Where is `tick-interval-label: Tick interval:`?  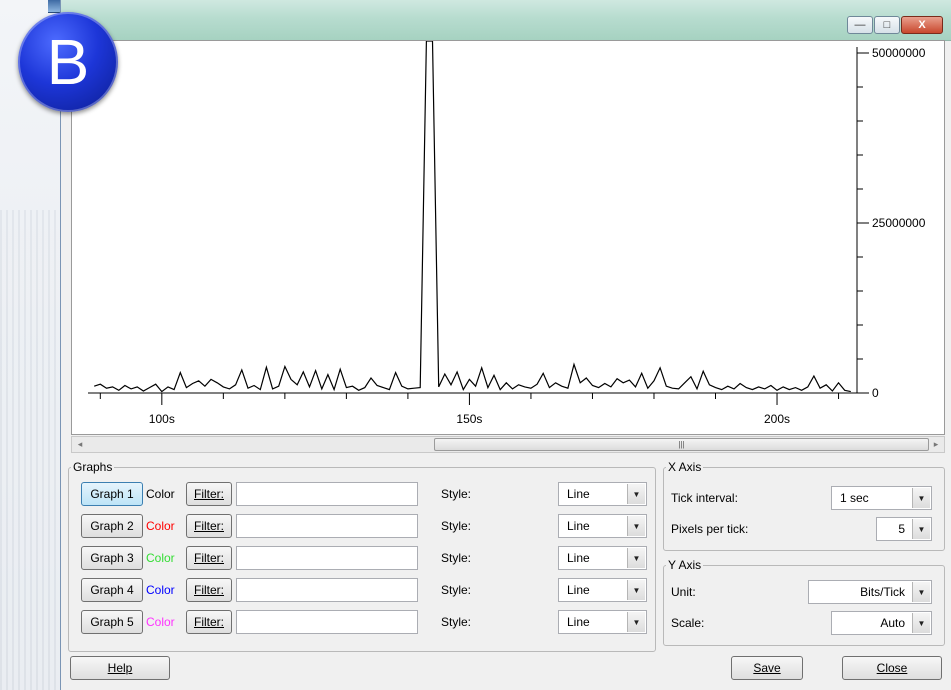 tick-interval-label: Tick interval: is located at coordinates (704, 498).